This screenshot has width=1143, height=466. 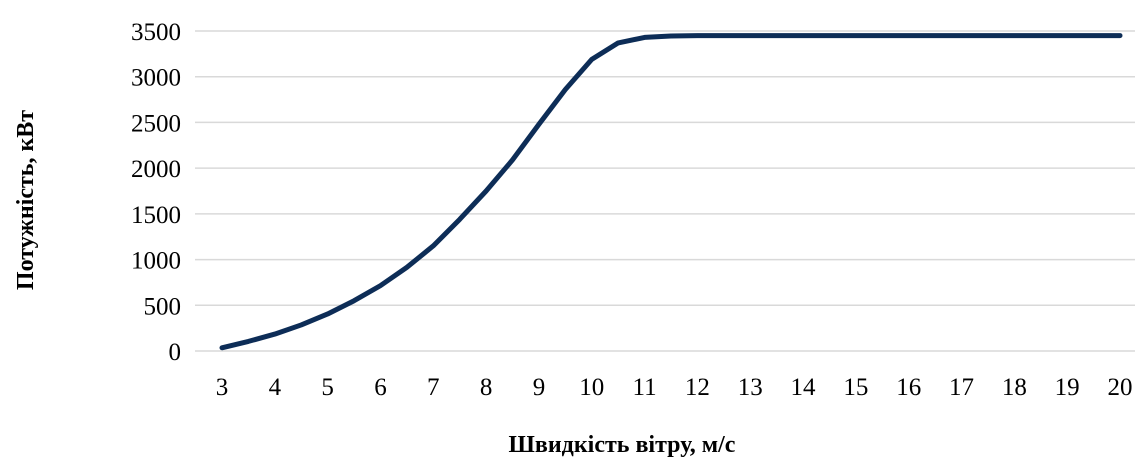 I want to click on x-tick-label: 17, so click(x=961, y=387).